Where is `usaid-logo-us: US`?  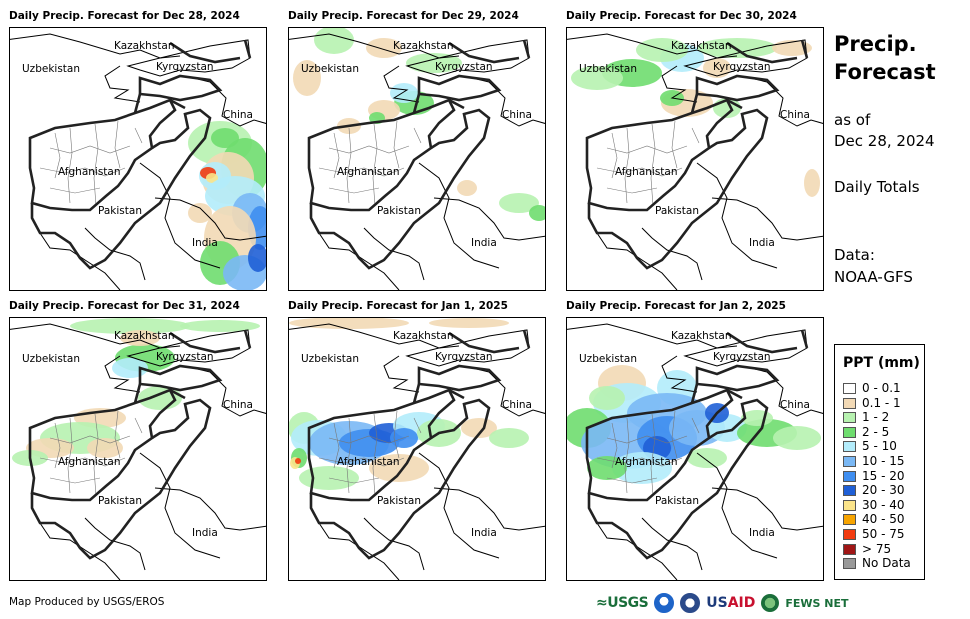 usaid-logo-us: US is located at coordinates (717, 603).